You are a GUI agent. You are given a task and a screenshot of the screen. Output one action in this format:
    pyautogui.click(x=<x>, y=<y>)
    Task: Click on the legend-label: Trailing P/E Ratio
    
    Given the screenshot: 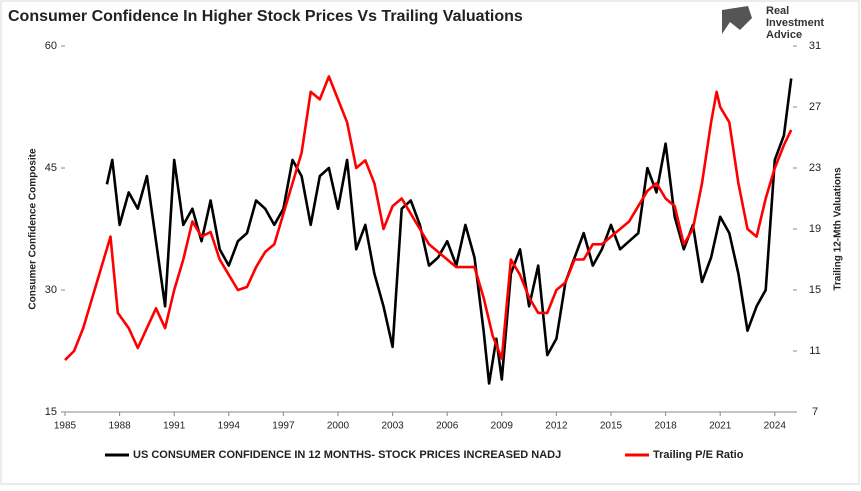 What is the action you would take?
    pyautogui.click(x=698, y=455)
    